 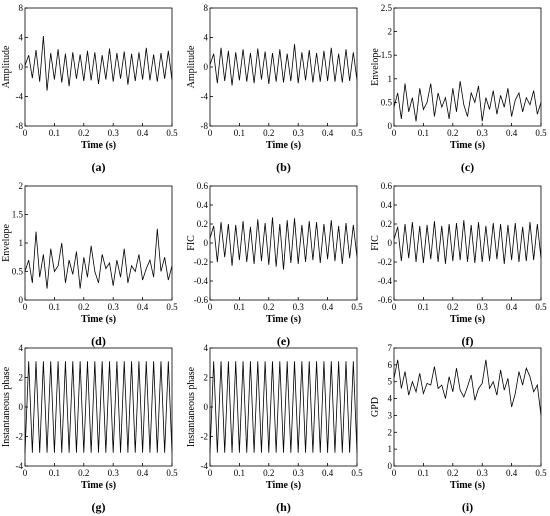 I want to click on panel-label: (h), so click(x=283, y=507).